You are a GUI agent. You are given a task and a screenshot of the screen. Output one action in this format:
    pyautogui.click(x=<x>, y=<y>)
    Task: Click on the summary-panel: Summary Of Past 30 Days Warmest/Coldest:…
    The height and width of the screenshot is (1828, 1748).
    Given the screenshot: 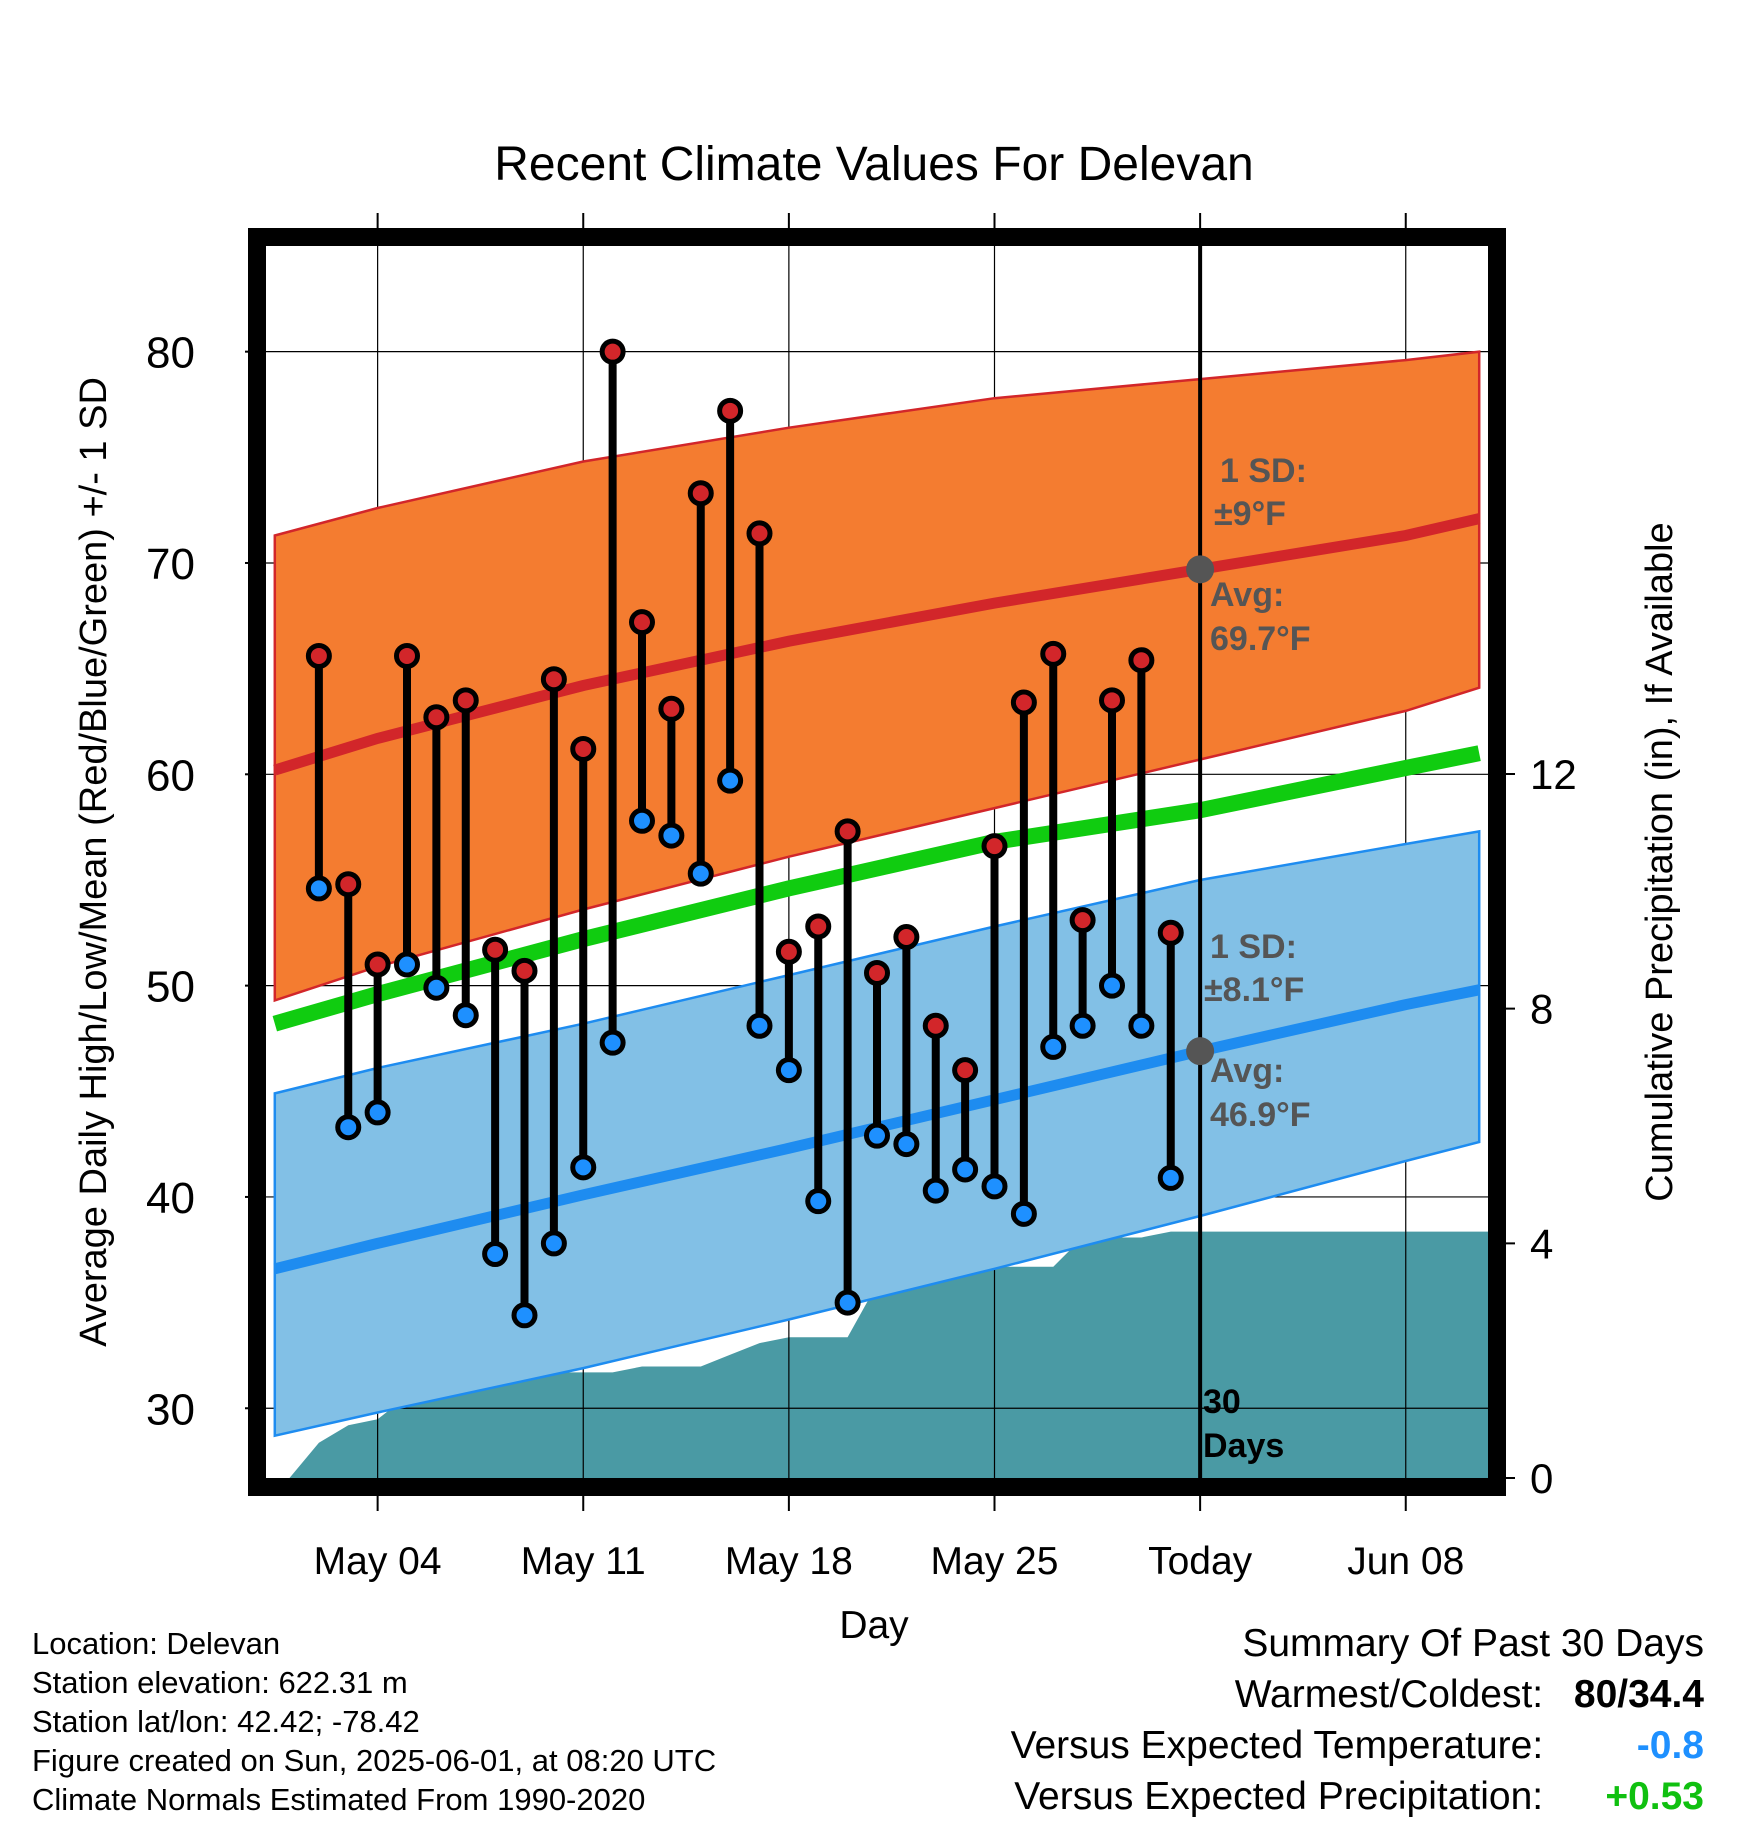 What is the action you would take?
    pyautogui.click(x=1357, y=1720)
    